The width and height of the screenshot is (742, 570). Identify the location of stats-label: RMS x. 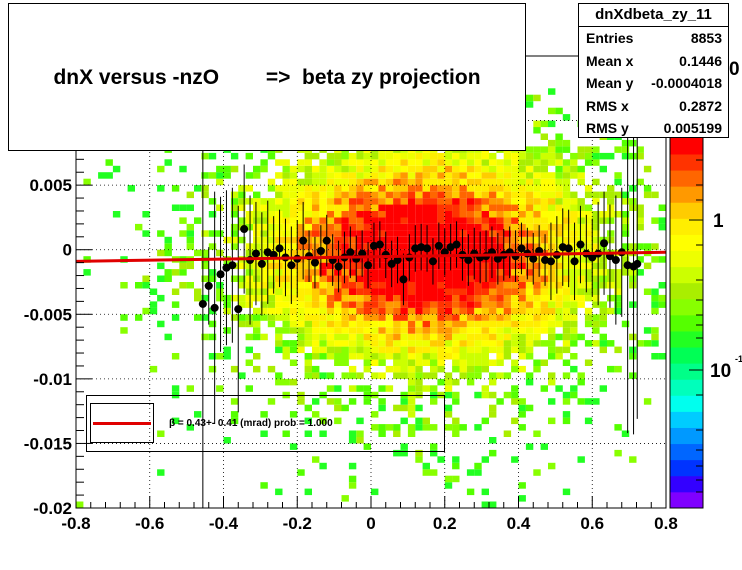
(607, 105).